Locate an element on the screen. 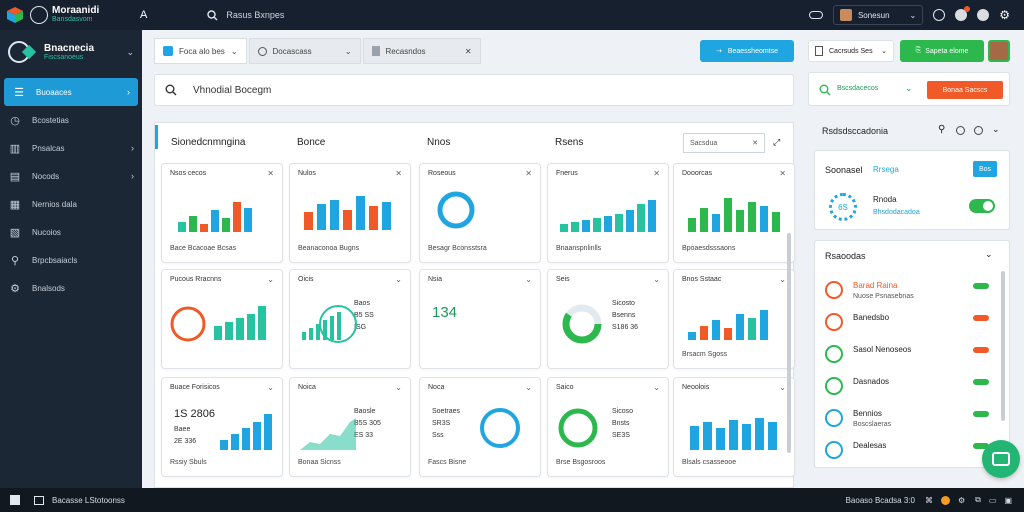 This screenshot has width=1024, height=512. clock-icon is located at coordinates (939, 15).